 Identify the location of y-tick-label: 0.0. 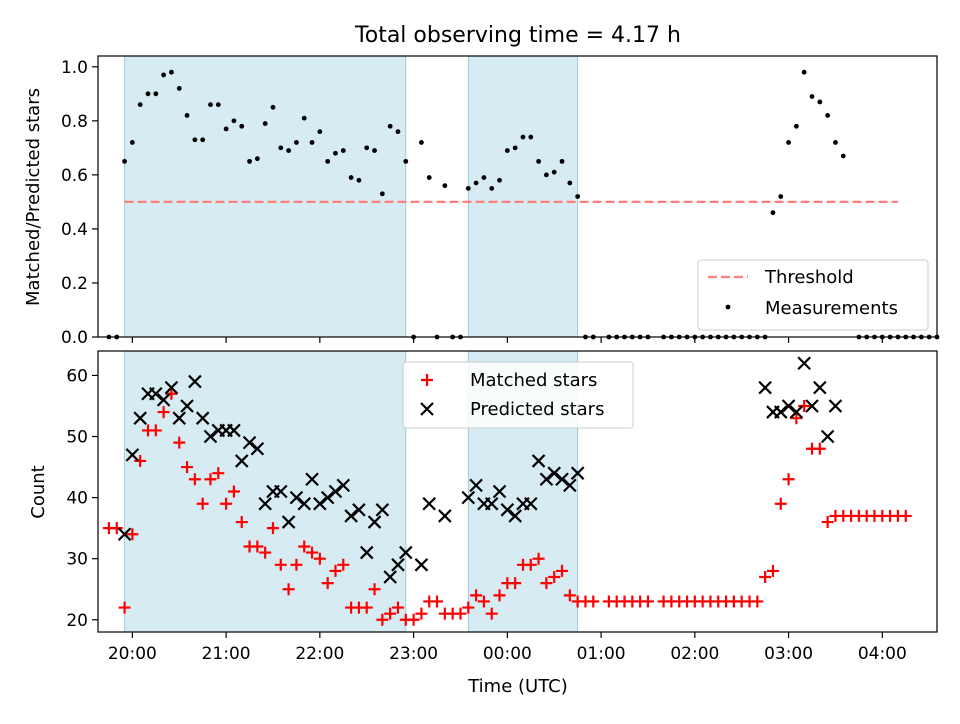
(74, 338).